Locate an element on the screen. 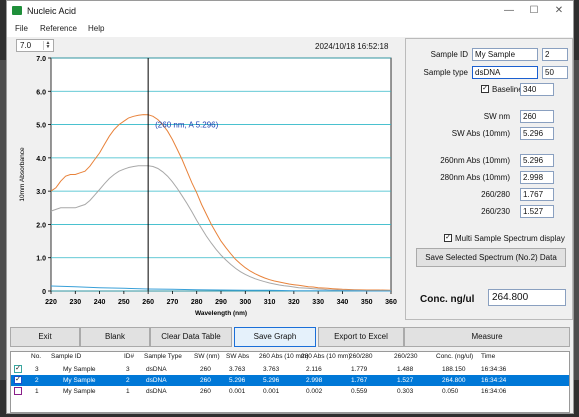 This screenshot has height=417, width=579. sample-type-input: dsDNA is located at coordinates (505, 72).